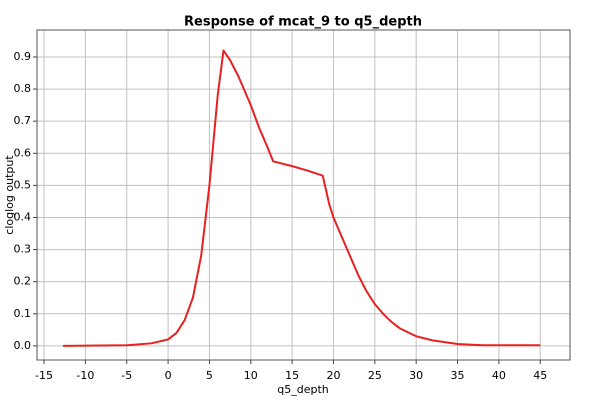  I want to click on y-tick-label: 0.0, so click(23, 345).